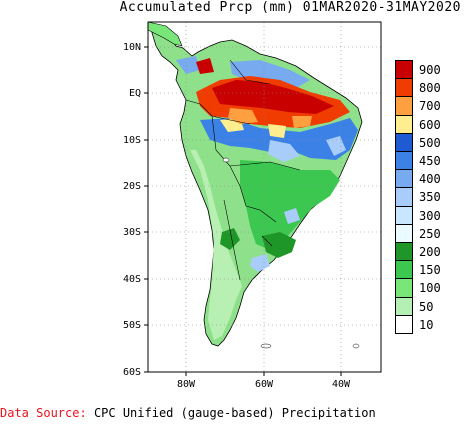  Describe the element at coordinates (430, 288) in the screenshot. I see `legend-label: 100` at that location.